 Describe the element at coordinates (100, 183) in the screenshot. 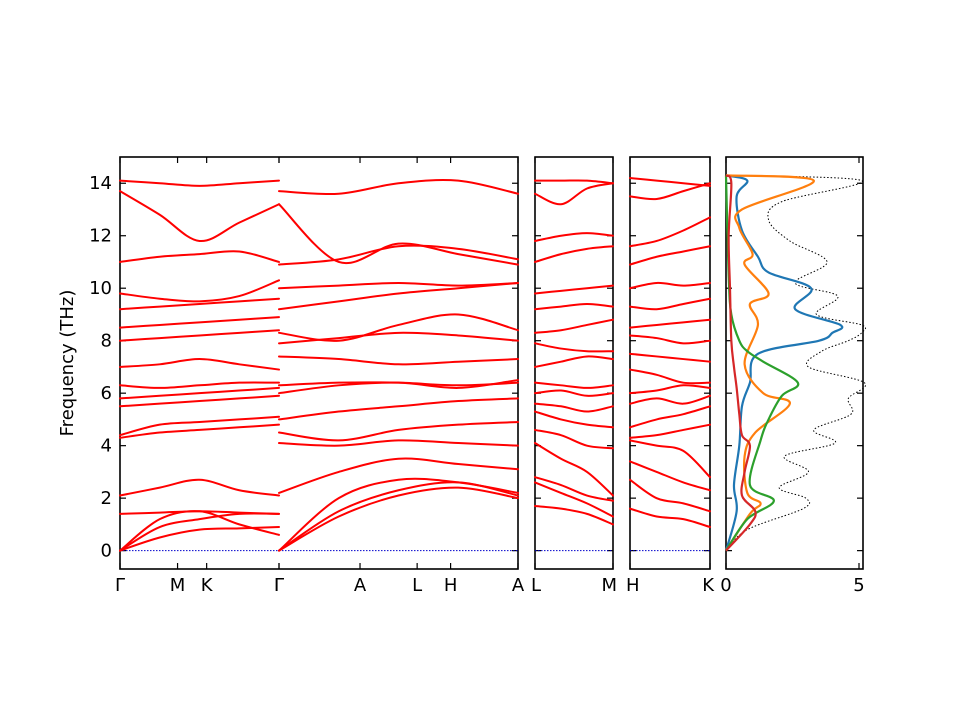

I see `y-tick-label: 14` at that location.